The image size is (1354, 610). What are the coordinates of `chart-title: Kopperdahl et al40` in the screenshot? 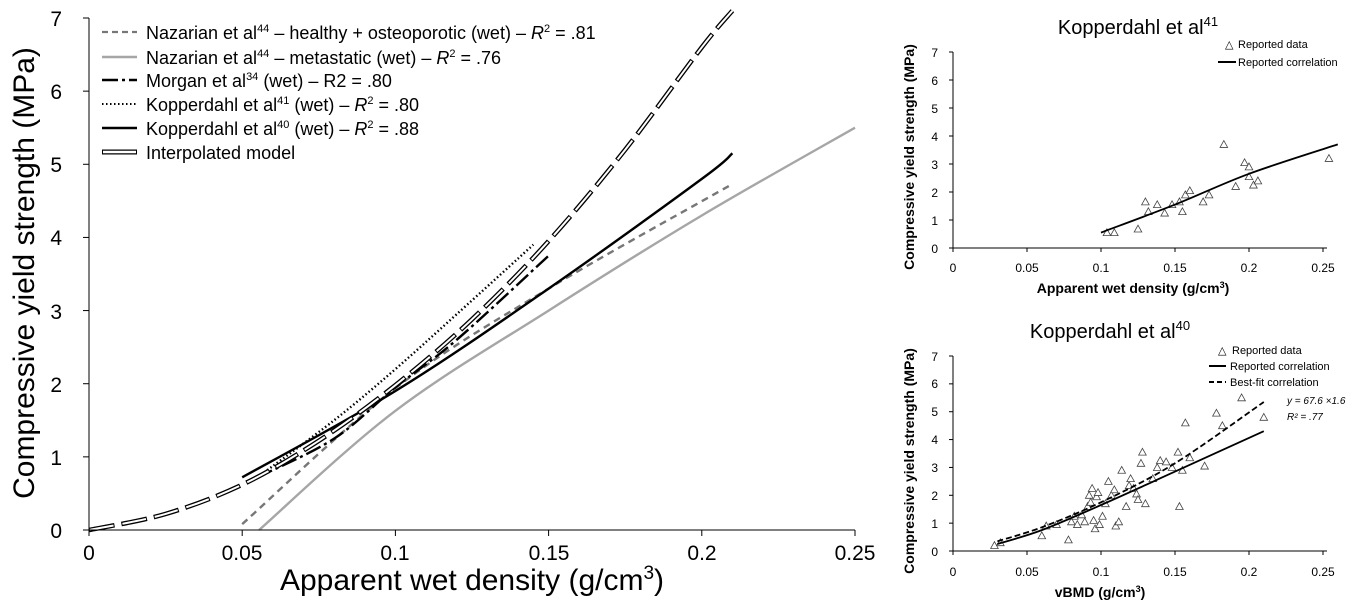 It's located at (1110, 330).